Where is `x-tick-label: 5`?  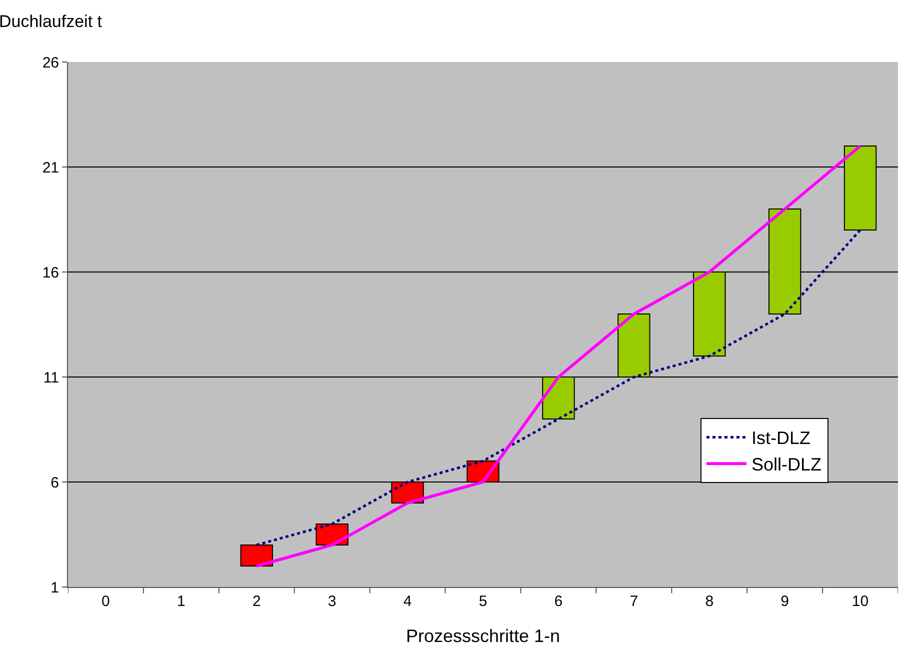 x-tick-label: 5 is located at coordinates (483, 601).